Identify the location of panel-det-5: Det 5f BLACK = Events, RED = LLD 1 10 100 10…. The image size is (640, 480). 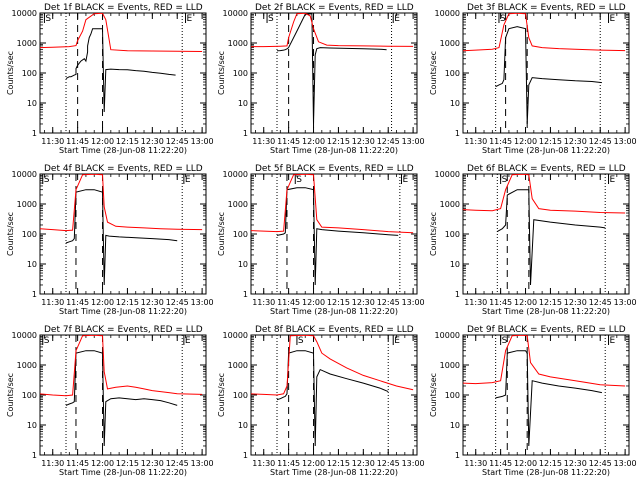
(321, 240).